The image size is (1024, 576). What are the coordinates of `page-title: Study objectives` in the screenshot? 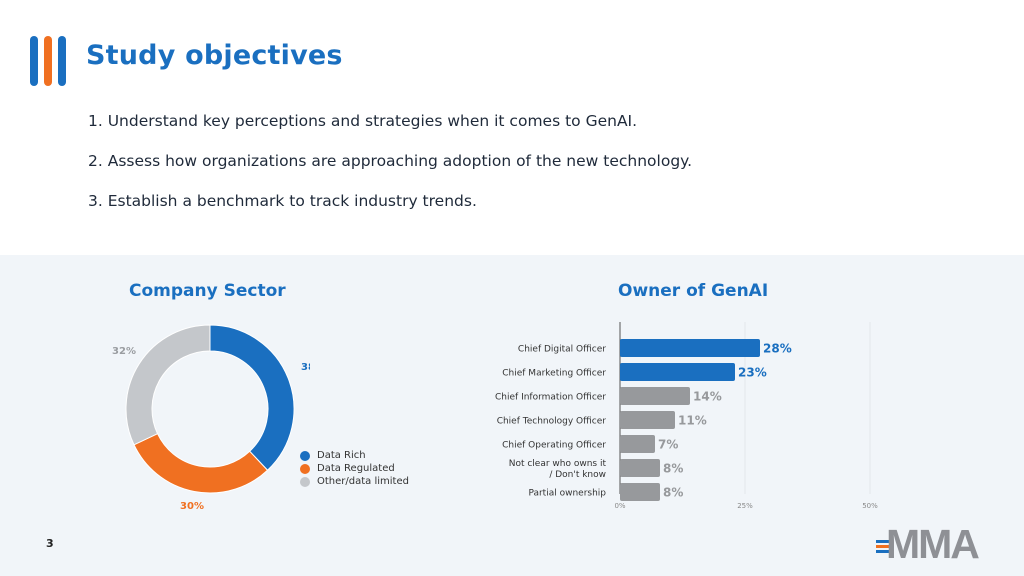 It's located at (214, 55).